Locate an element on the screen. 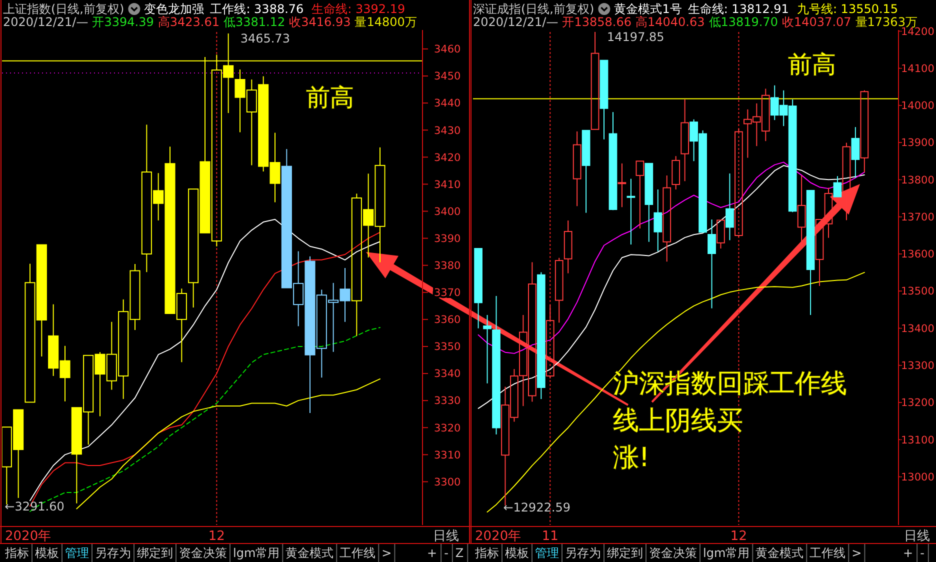 This screenshot has height=562, width=936. y-tick-label: 13300 is located at coordinates (917, 366).